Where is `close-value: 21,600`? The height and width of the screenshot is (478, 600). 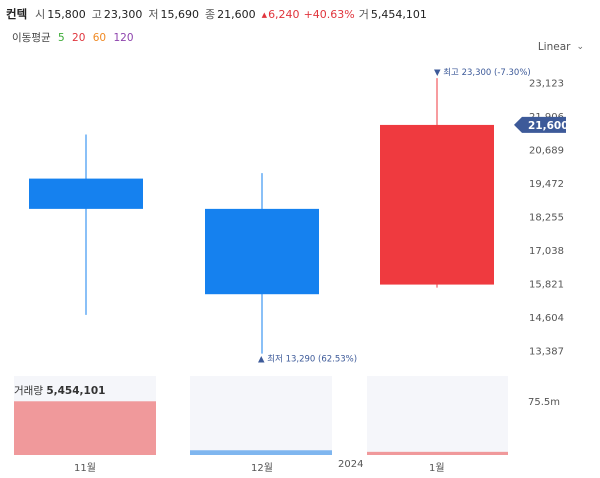
close-value: 21,600 is located at coordinates (236, 14).